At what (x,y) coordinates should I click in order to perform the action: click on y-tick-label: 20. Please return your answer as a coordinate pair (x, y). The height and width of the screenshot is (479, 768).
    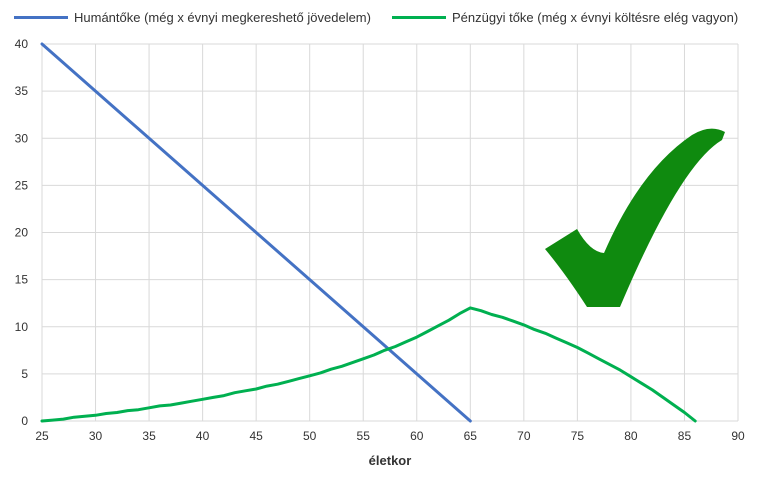
    Looking at the image, I should click on (22, 233).